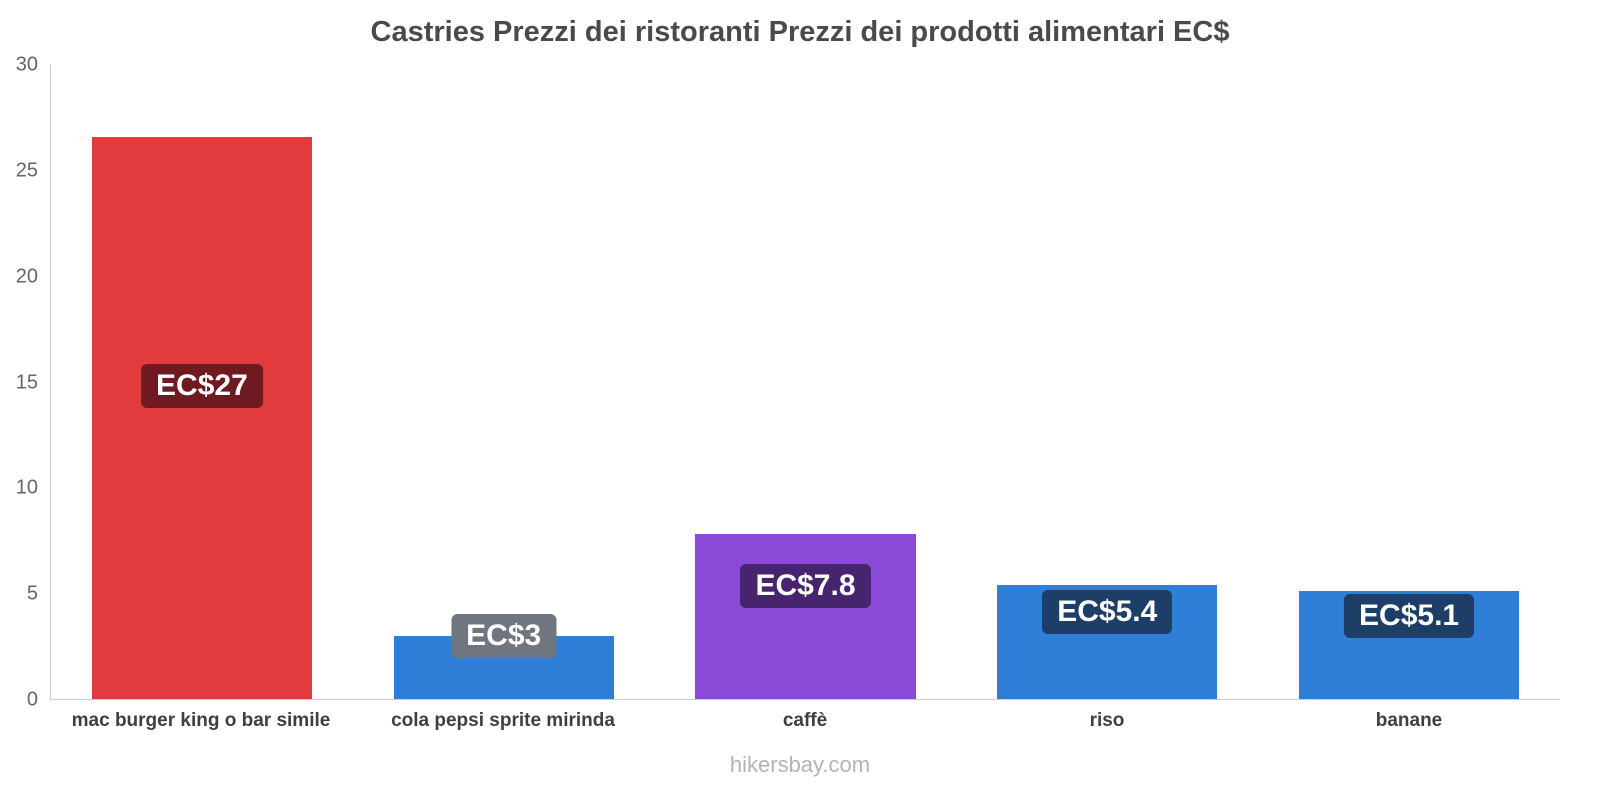  I want to click on bar-value-label: EC$5.1, so click(1409, 615).